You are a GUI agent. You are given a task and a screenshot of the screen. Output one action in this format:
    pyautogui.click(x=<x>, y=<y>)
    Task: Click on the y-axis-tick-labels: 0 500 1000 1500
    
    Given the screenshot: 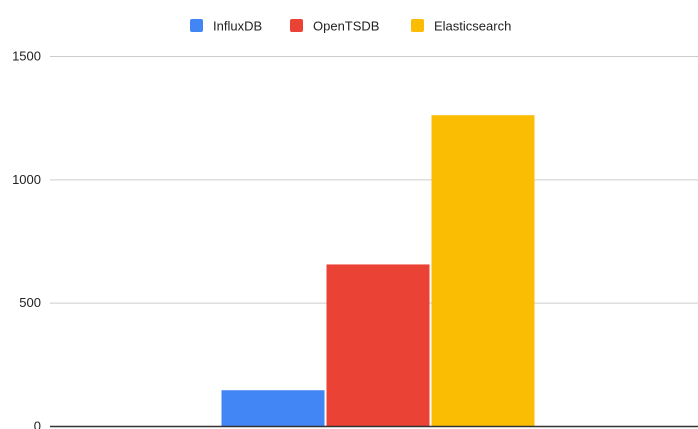 What is the action you would take?
    pyautogui.click(x=26, y=239)
    